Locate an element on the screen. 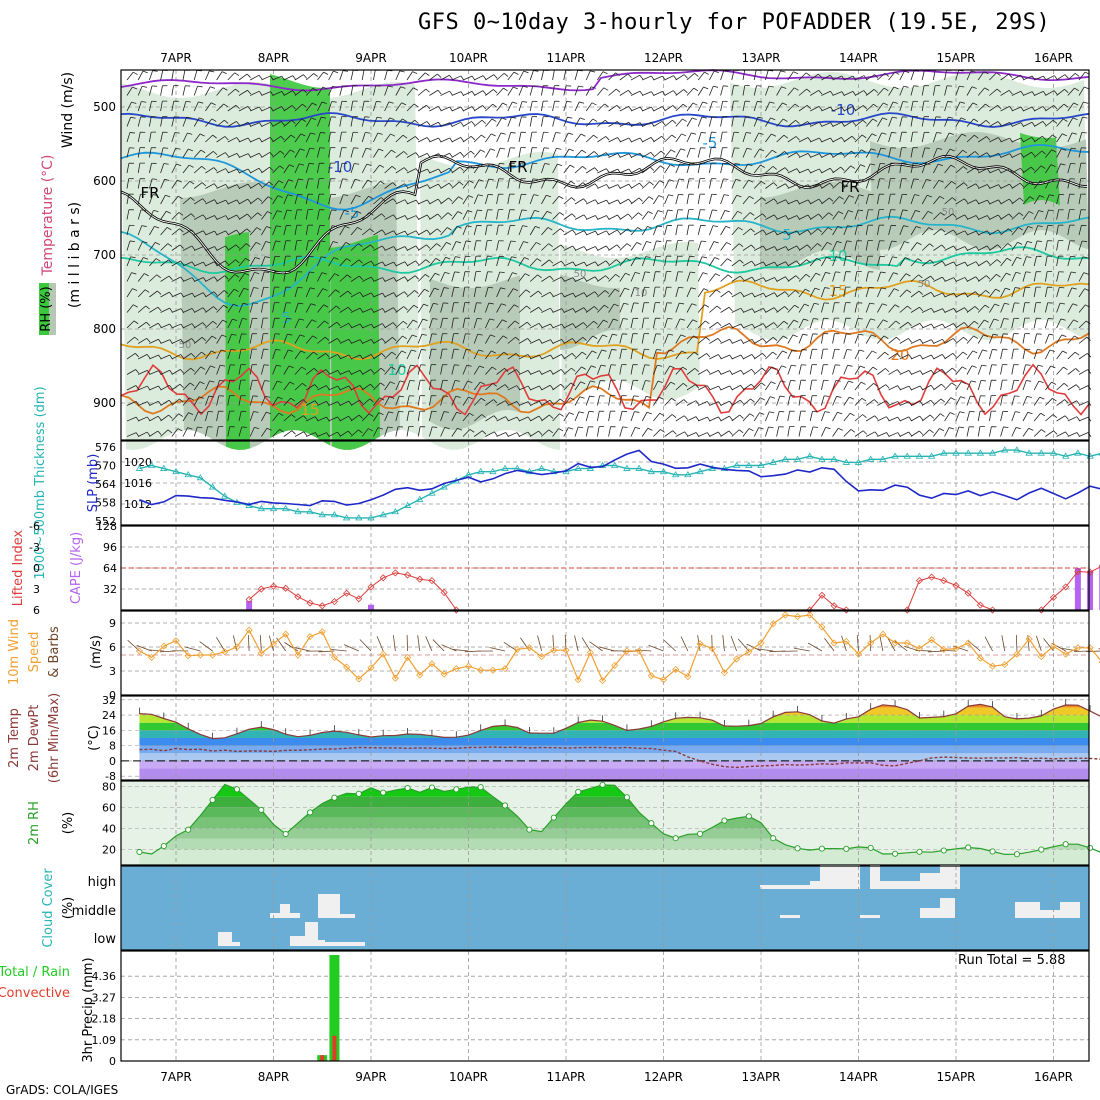 The width and height of the screenshot is (1100, 1100). day-label-top: 9APR is located at coordinates (370, 58).